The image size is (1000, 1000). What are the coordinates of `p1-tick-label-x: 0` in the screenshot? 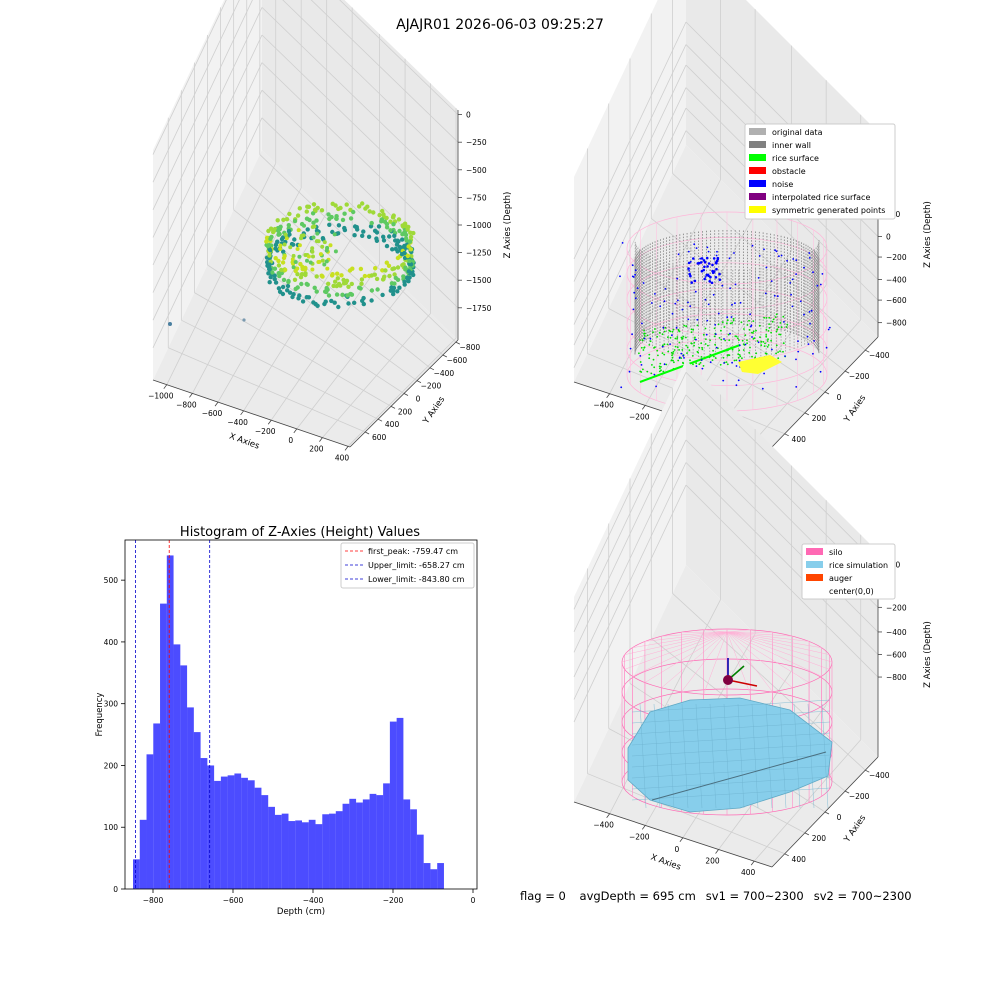 It's located at (290, 440).